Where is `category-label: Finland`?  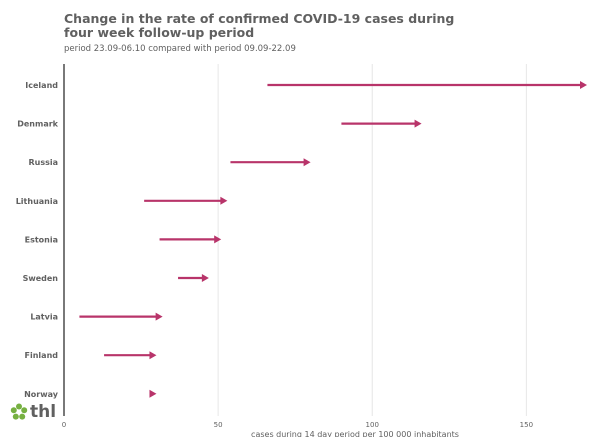 category-label: Finland is located at coordinates (42, 355).